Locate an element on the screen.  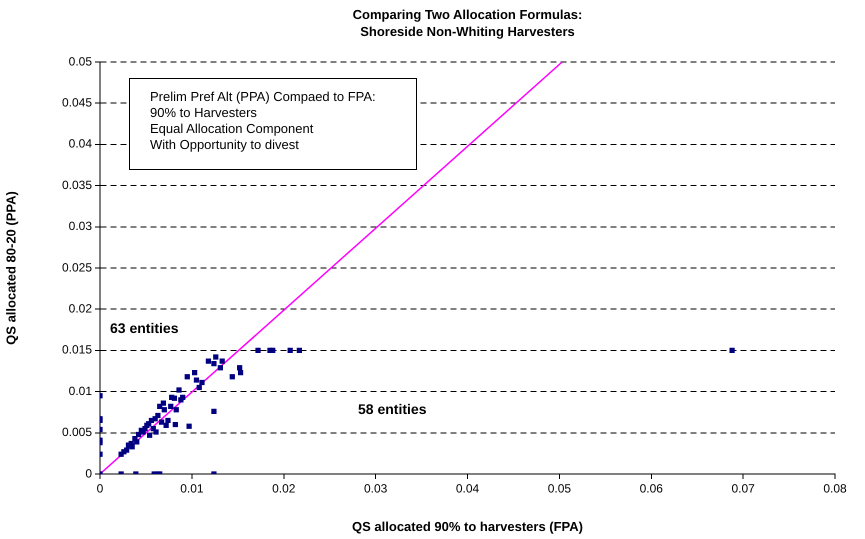
x-axis-title: QS allocated 90% to harvesters (FPA) is located at coordinates (467, 526).